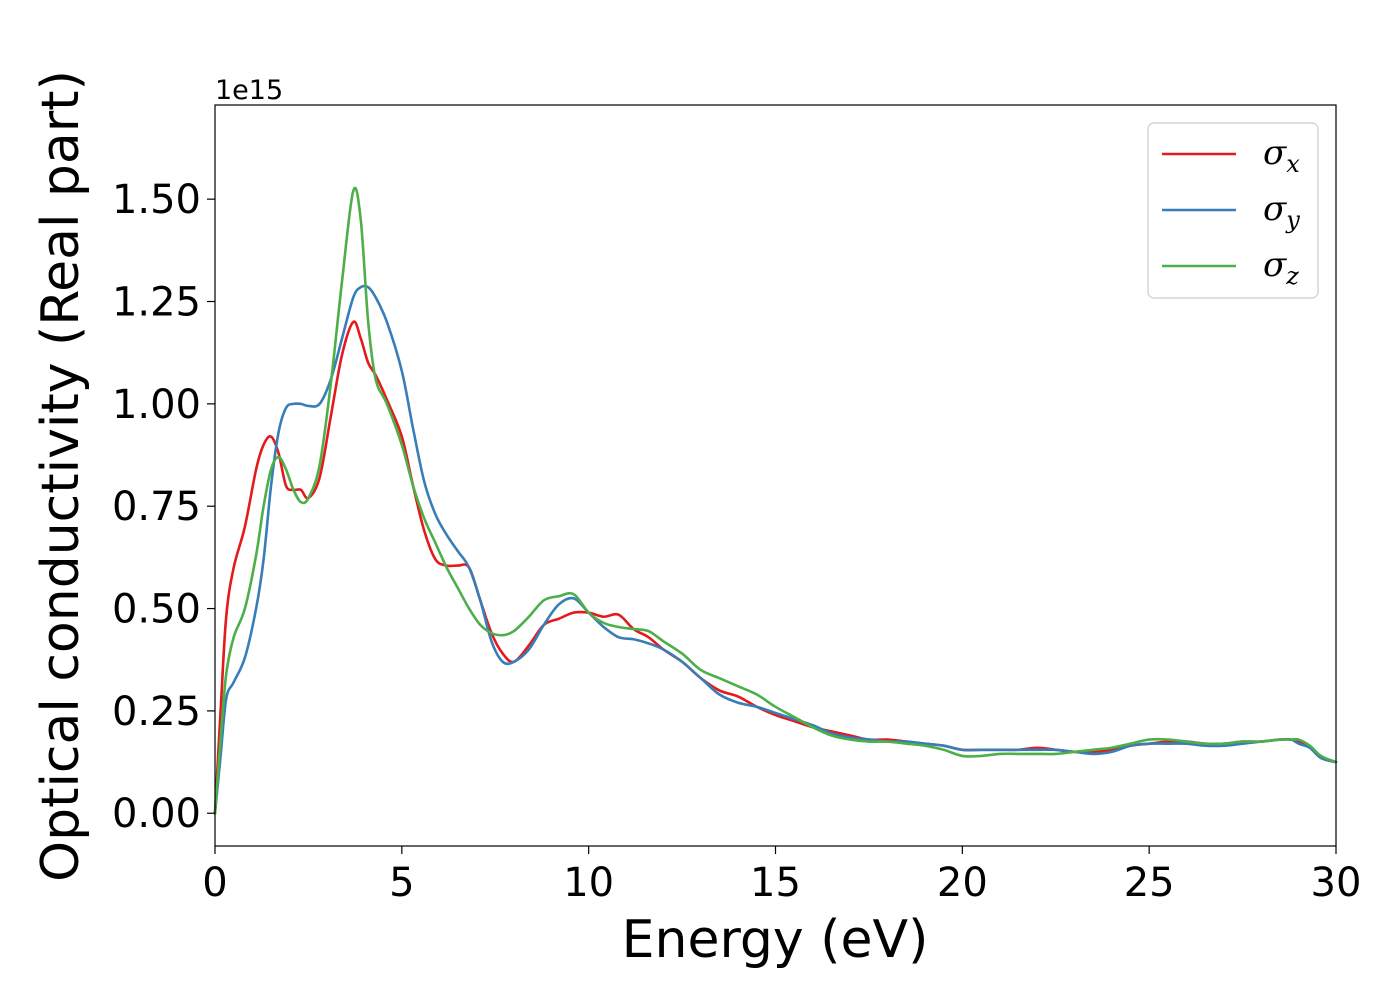  Describe the element at coordinates (775, 940) in the screenshot. I see `x-axis-title: Energy (eV)` at that location.